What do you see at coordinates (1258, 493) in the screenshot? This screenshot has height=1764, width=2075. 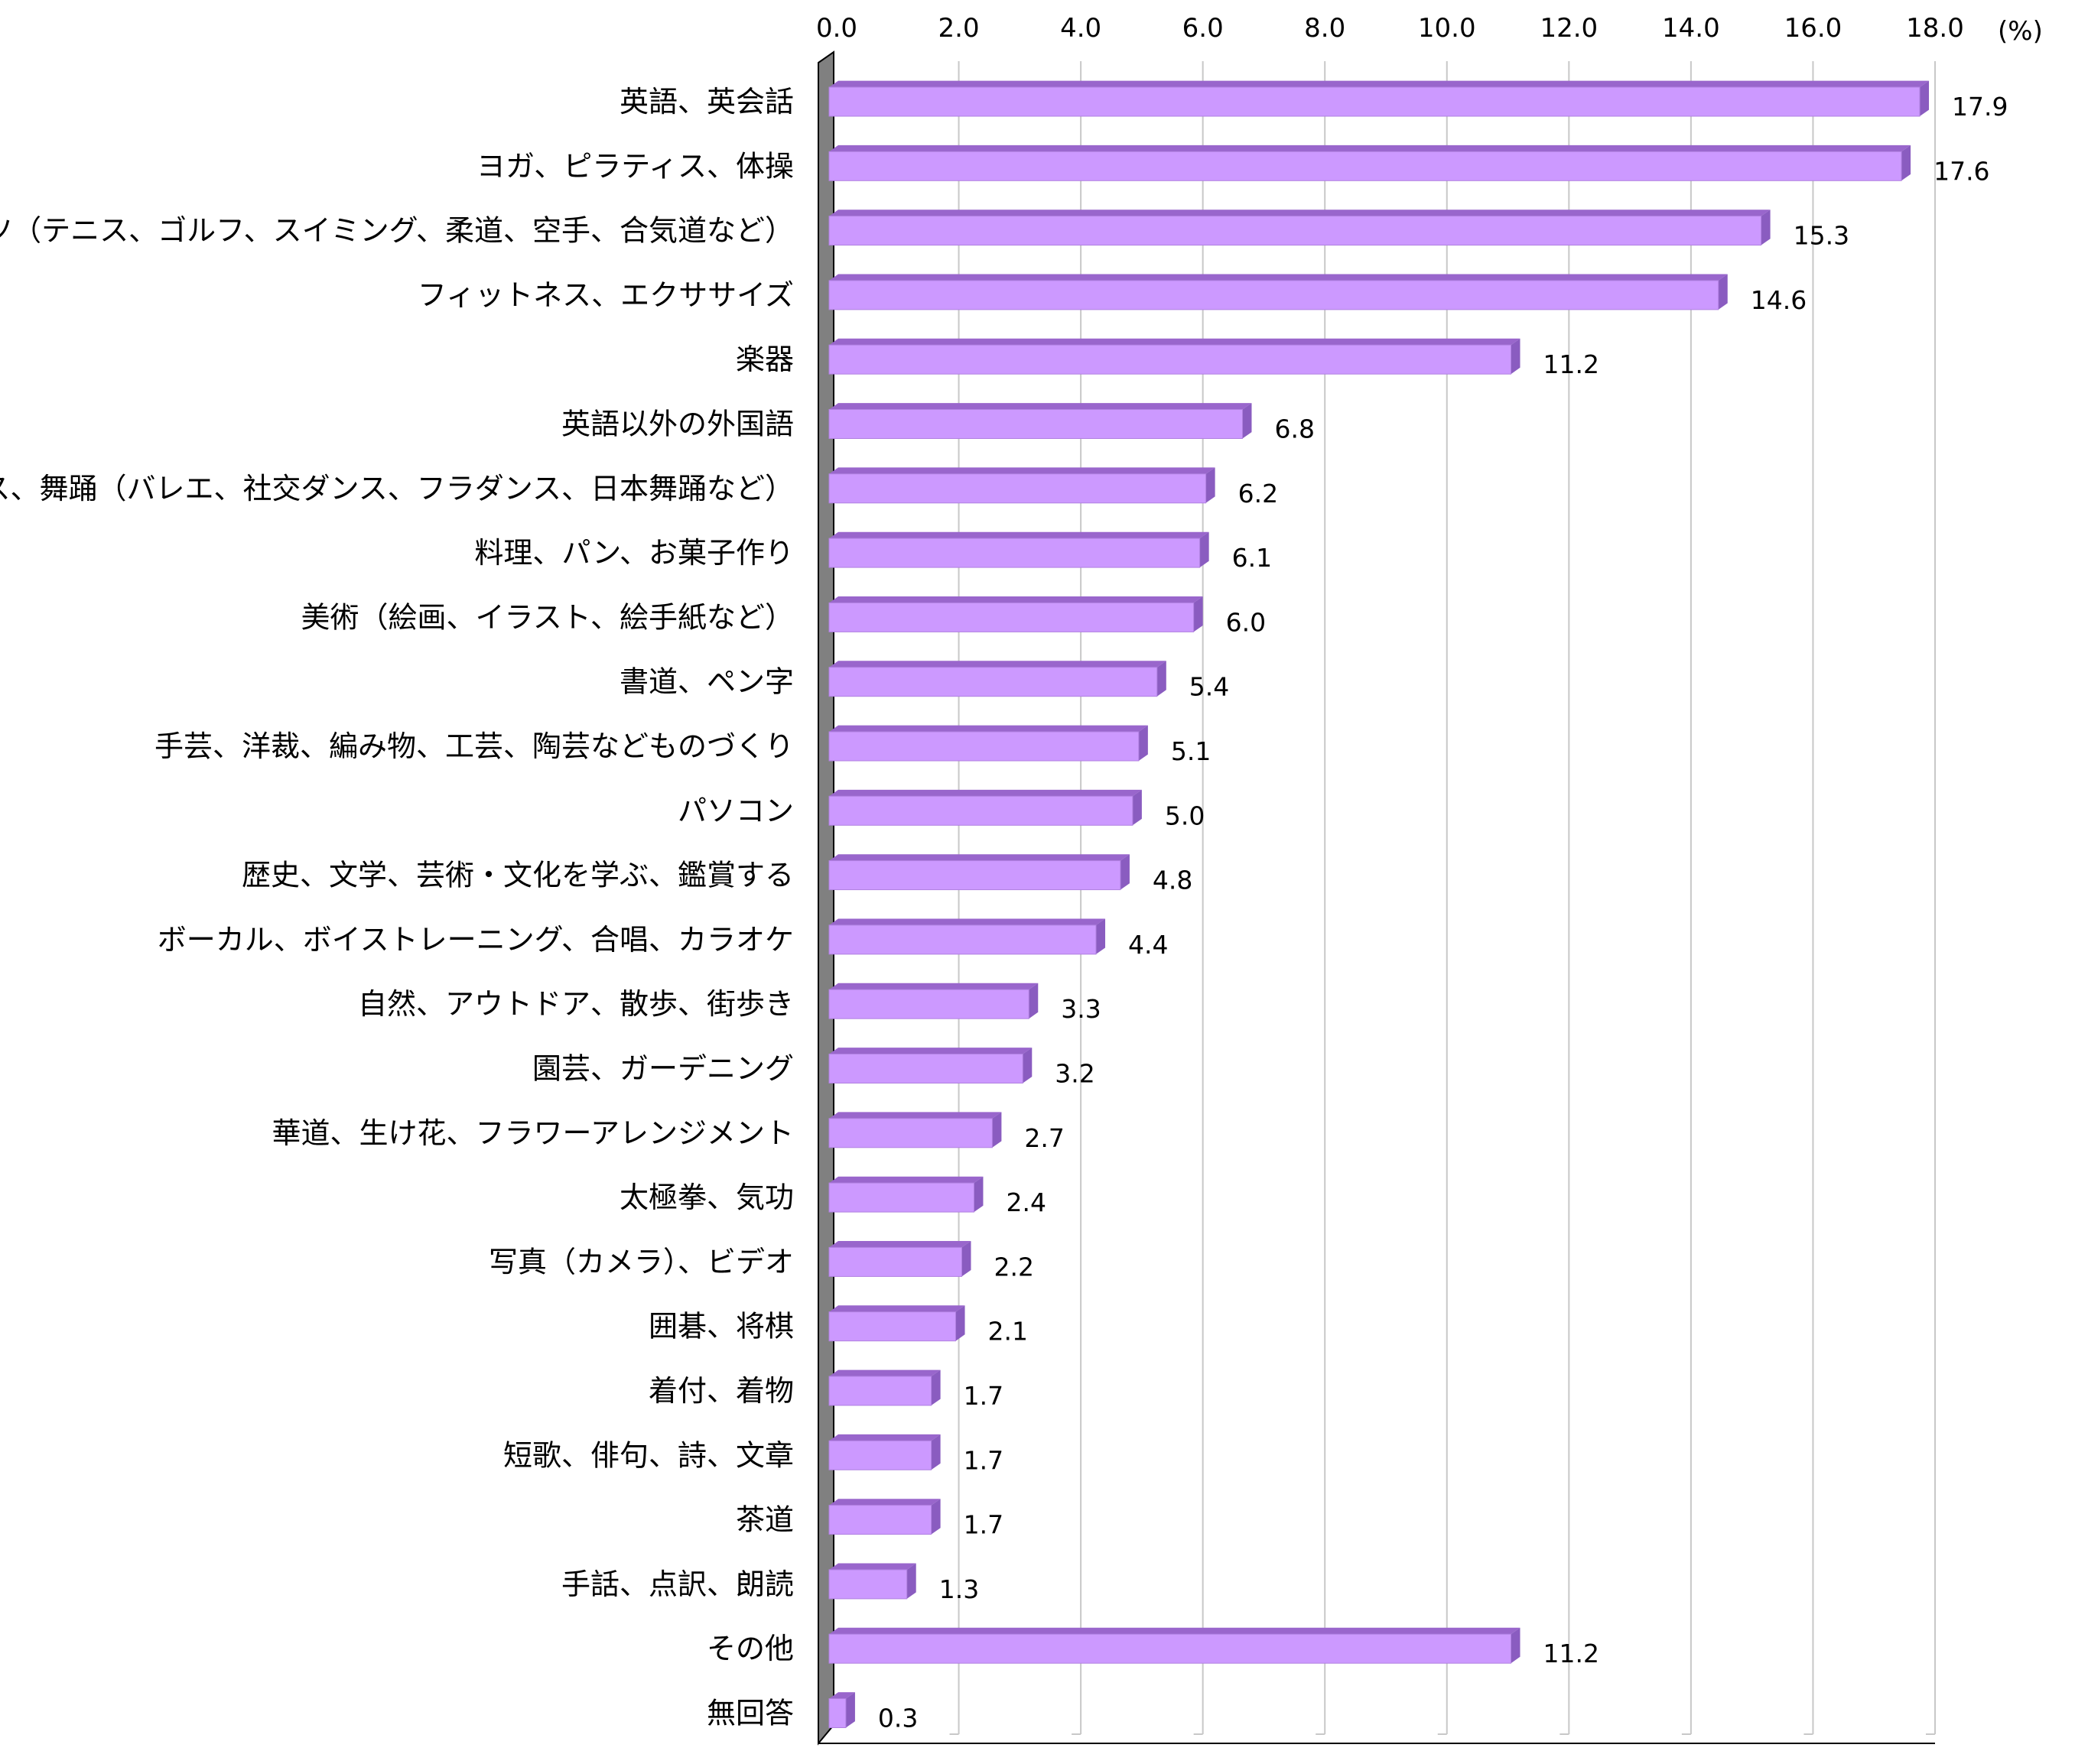 I see `value-label: 6.2` at bounding box center [1258, 493].